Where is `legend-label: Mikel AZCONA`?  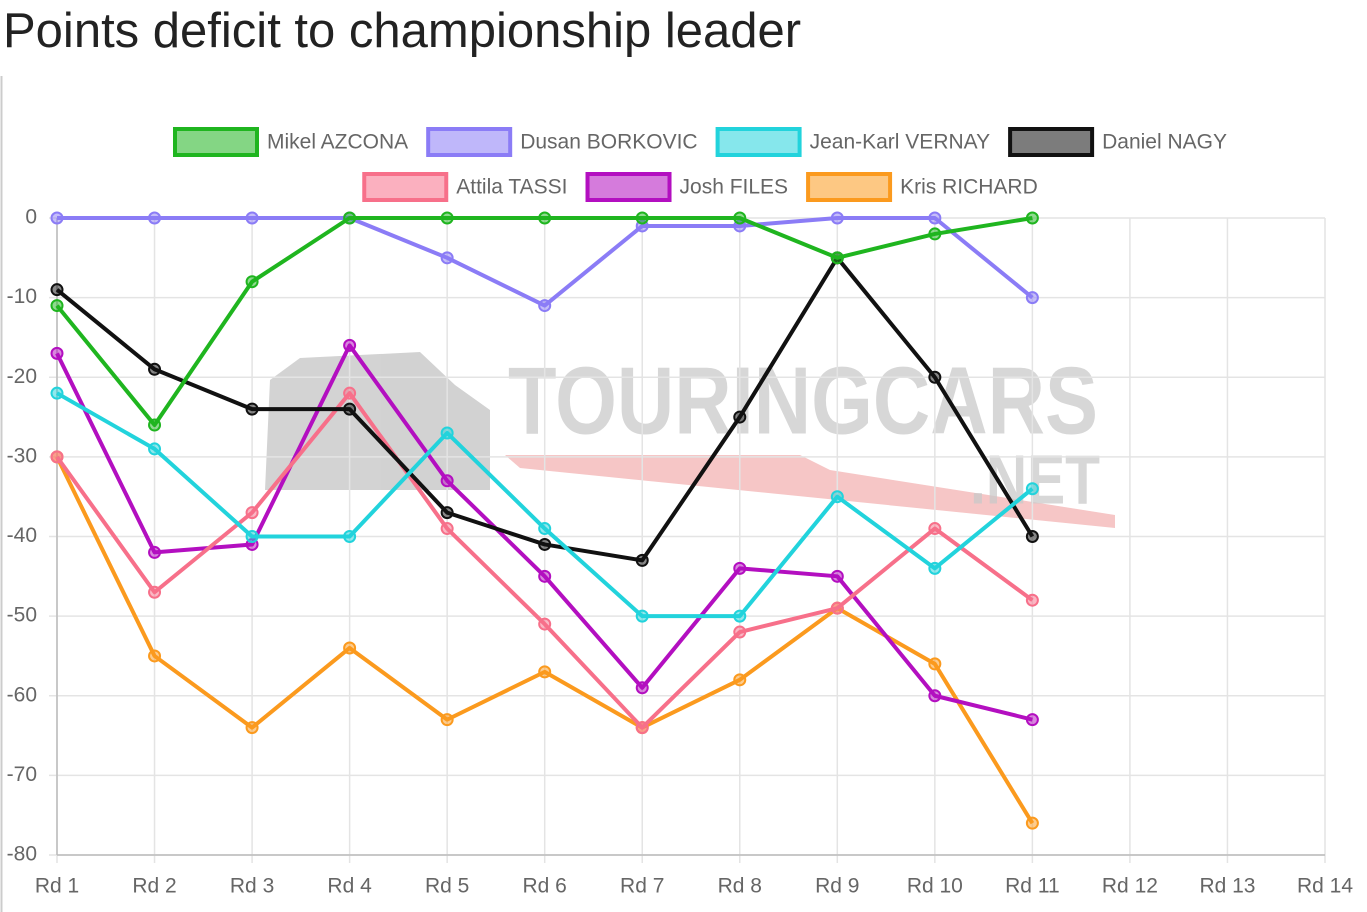
legend-label: Mikel AZCONA is located at coordinates (337, 142).